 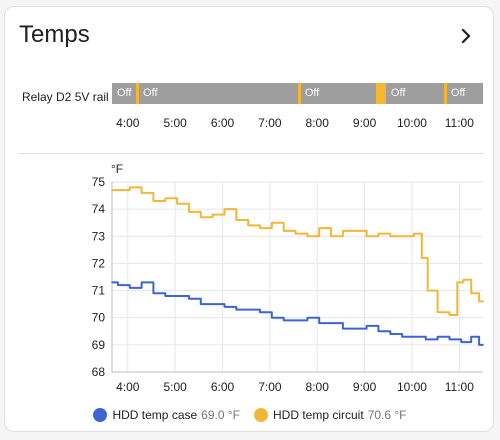 I want to click on y-axis-unit: °F, so click(x=117, y=169).